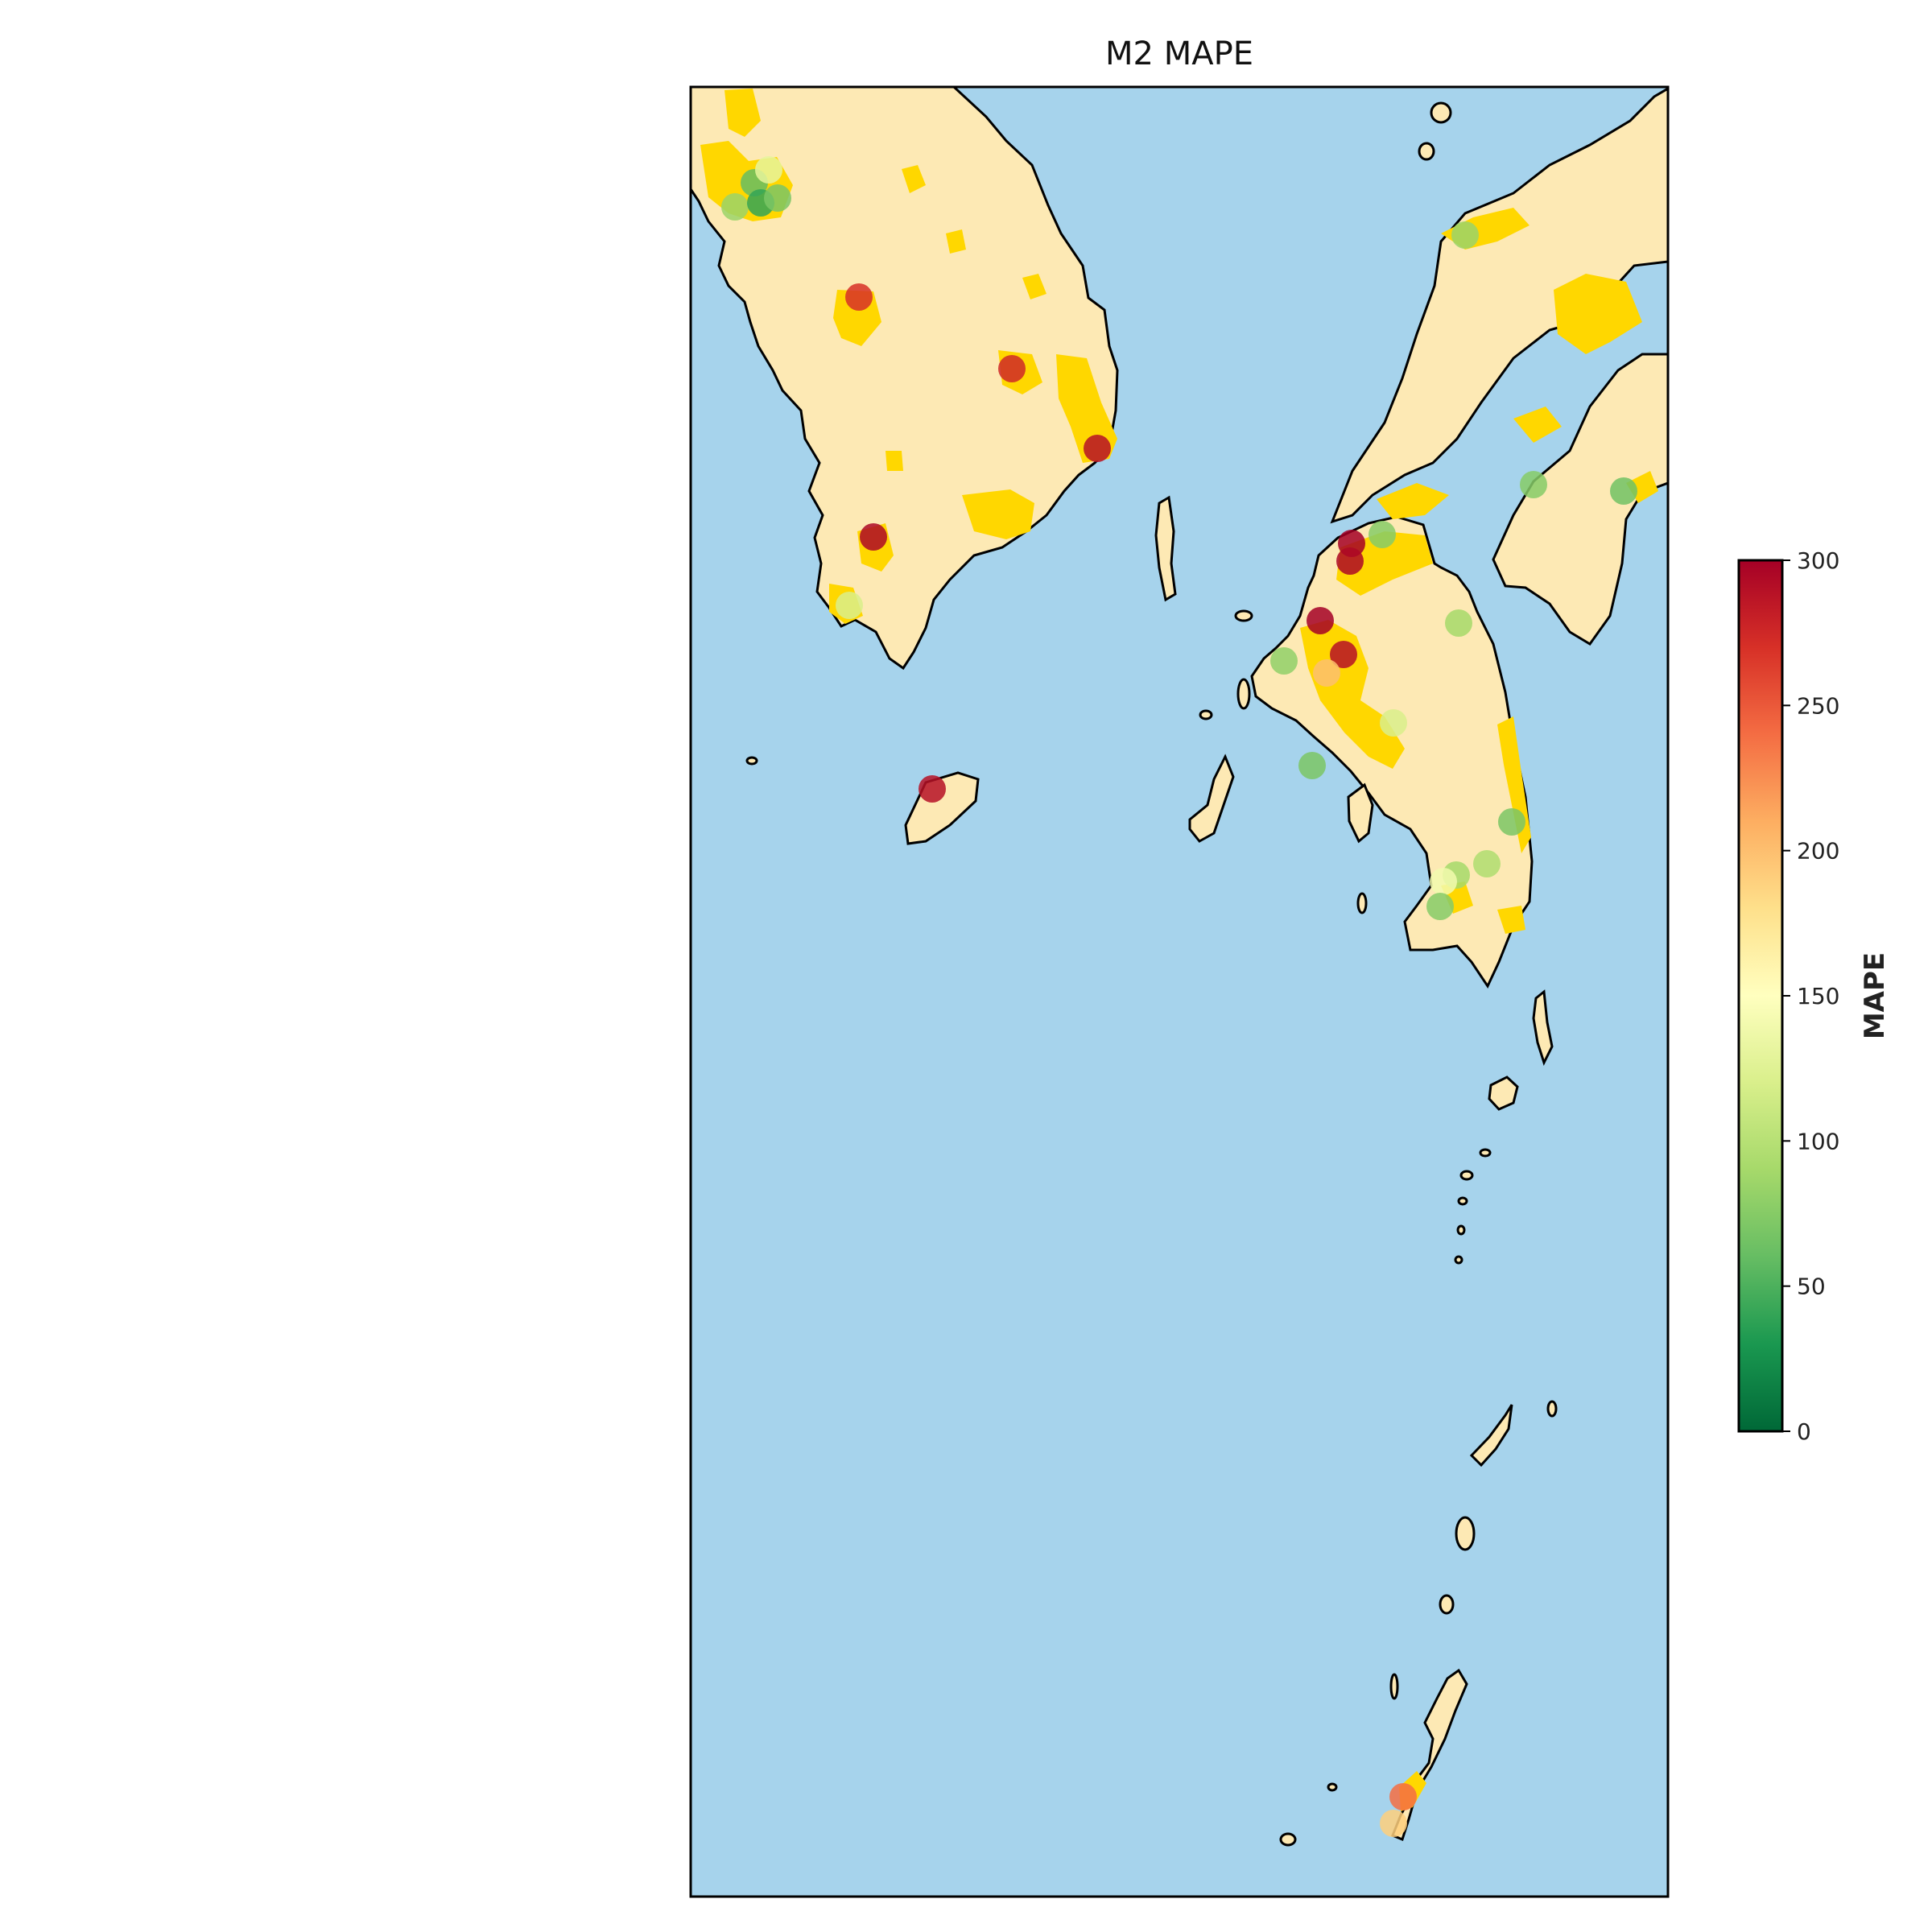  Describe the element at coordinates (1804, 1431) in the screenshot. I see `colorbar-tick-label: 0` at that location.